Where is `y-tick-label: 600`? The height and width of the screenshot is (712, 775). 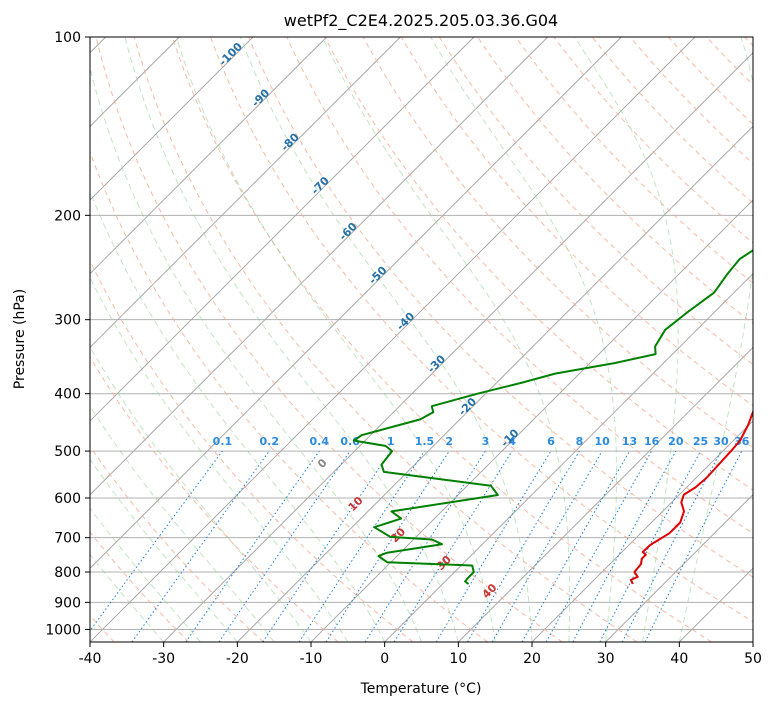 y-tick-label: 600 is located at coordinates (67, 499).